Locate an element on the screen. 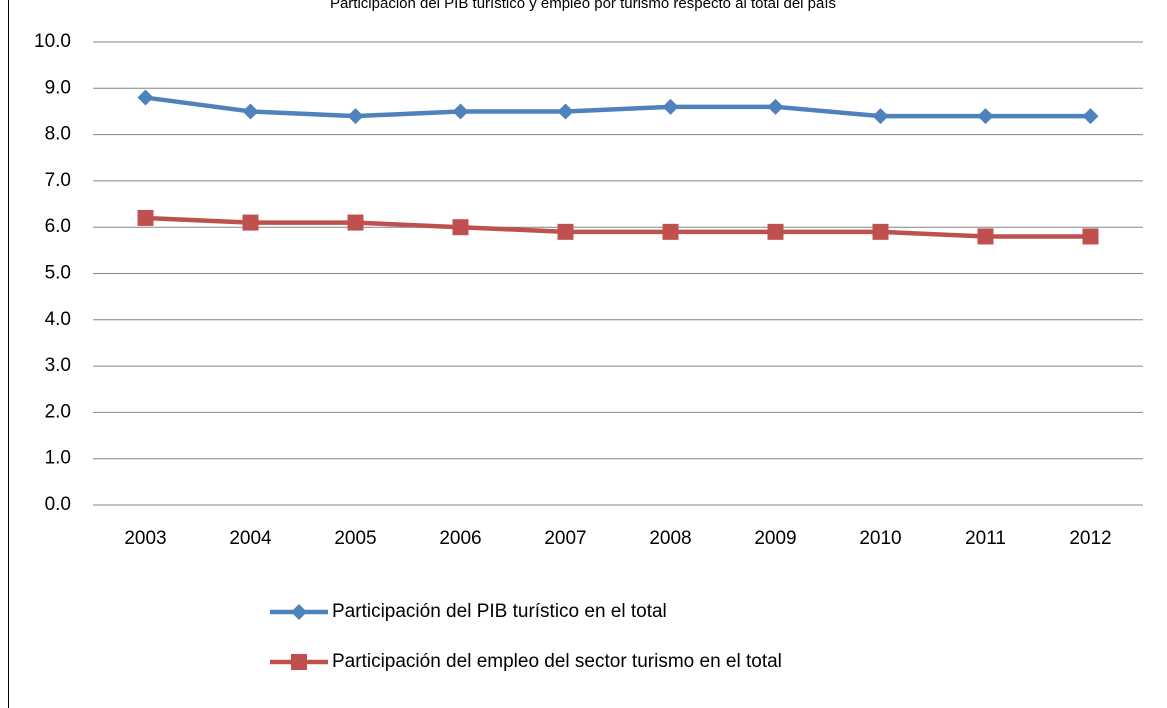  y-tick-label: 7.0 is located at coordinates (58, 180).